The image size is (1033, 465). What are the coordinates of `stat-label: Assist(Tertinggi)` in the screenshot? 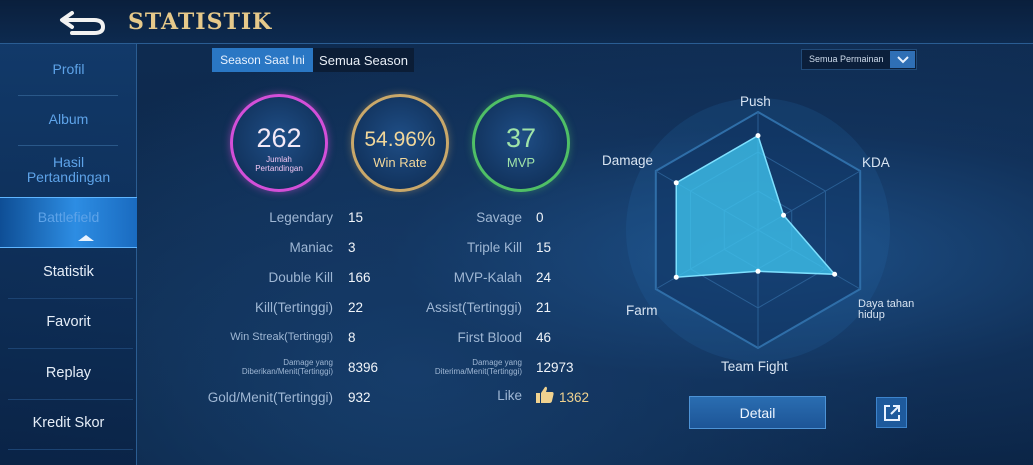 It's located at (473, 307).